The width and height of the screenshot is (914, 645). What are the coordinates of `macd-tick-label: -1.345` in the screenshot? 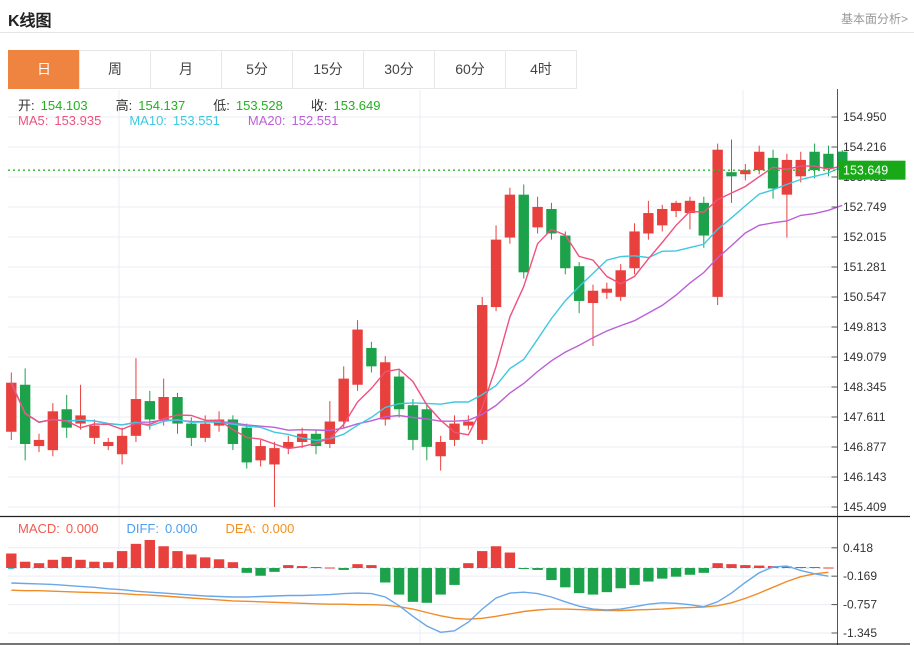 It's located at (860, 633).